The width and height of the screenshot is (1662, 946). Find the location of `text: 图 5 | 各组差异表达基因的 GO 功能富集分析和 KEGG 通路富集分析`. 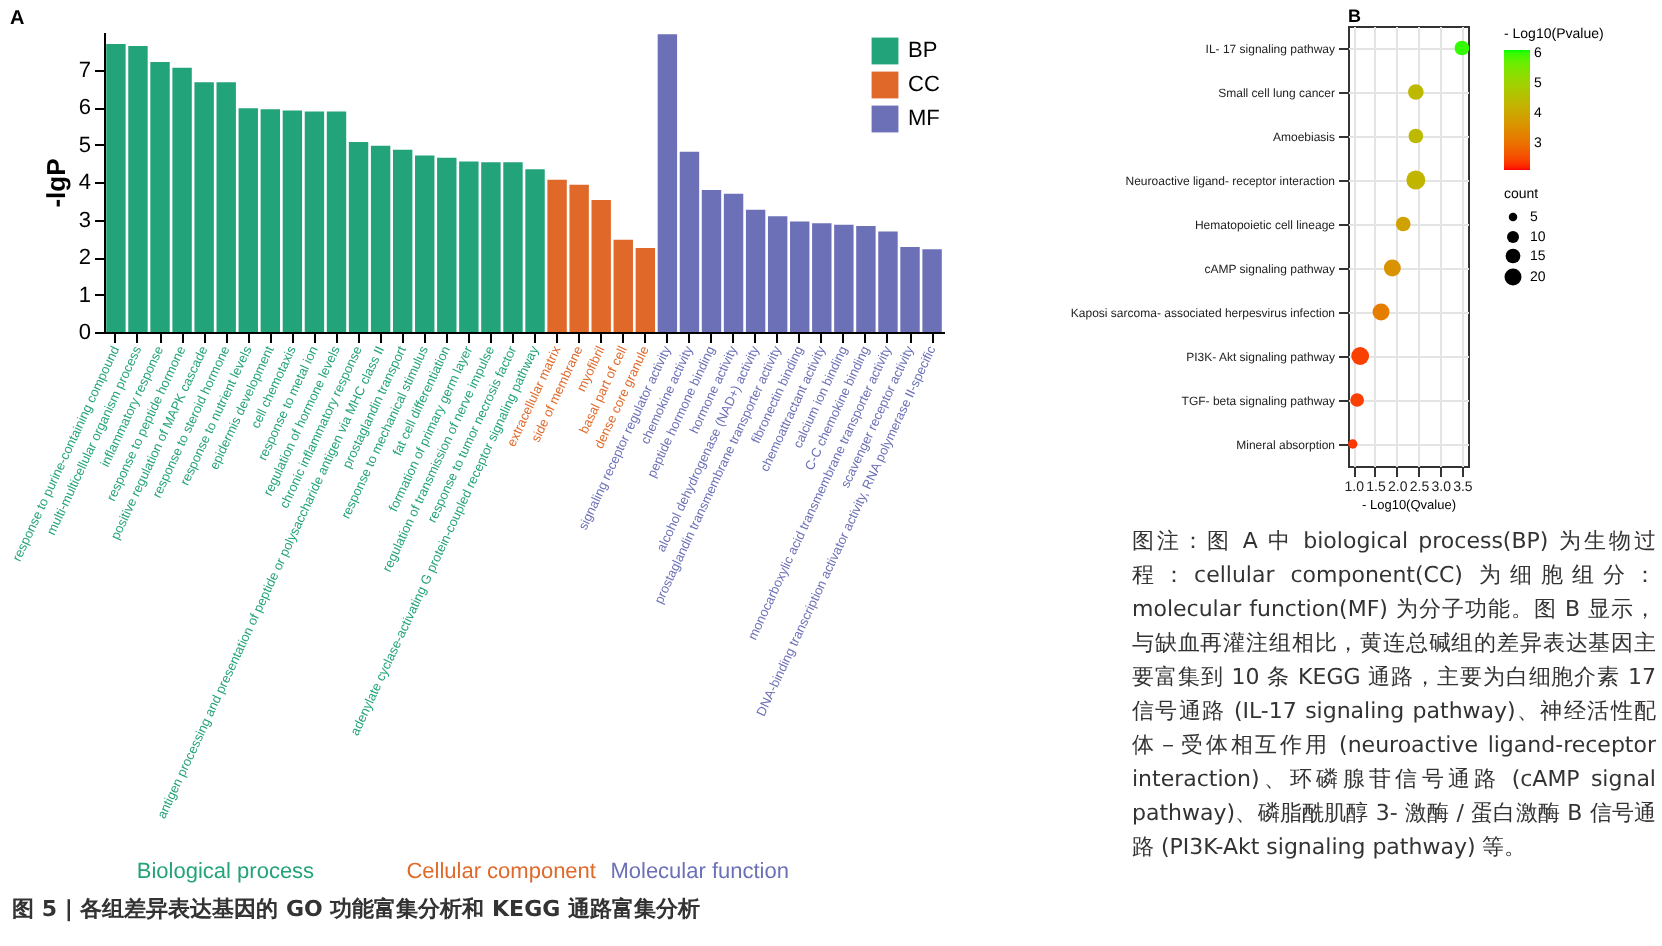

text: 图 5 | 各组差异表达基因的 GO 功能富集分析和 KEGG 通路富集分析 is located at coordinates (356, 909).